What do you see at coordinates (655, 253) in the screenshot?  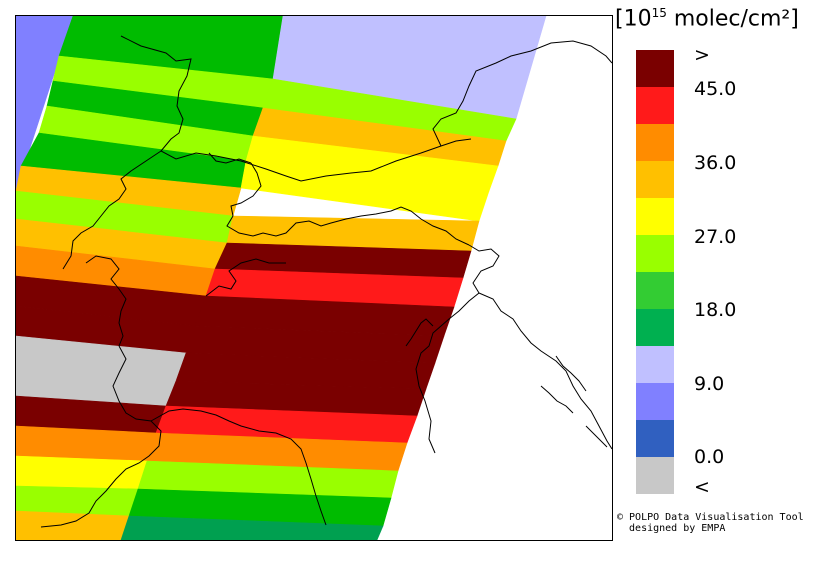 I see `legend-swatch-lime` at bounding box center [655, 253].